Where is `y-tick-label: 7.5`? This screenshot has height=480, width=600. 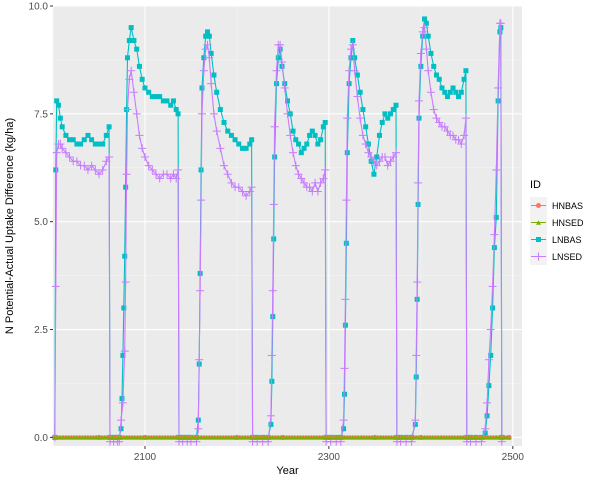 y-tick-label: 7.5 is located at coordinates (41, 114).